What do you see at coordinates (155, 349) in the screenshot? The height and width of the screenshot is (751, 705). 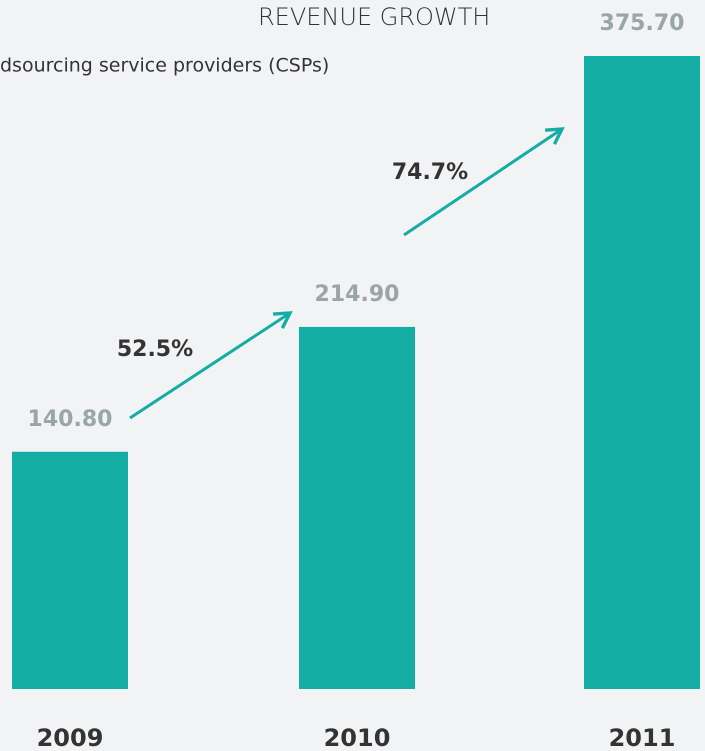 I see `growth-label: 52.5%` at bounding box center [155, 349].